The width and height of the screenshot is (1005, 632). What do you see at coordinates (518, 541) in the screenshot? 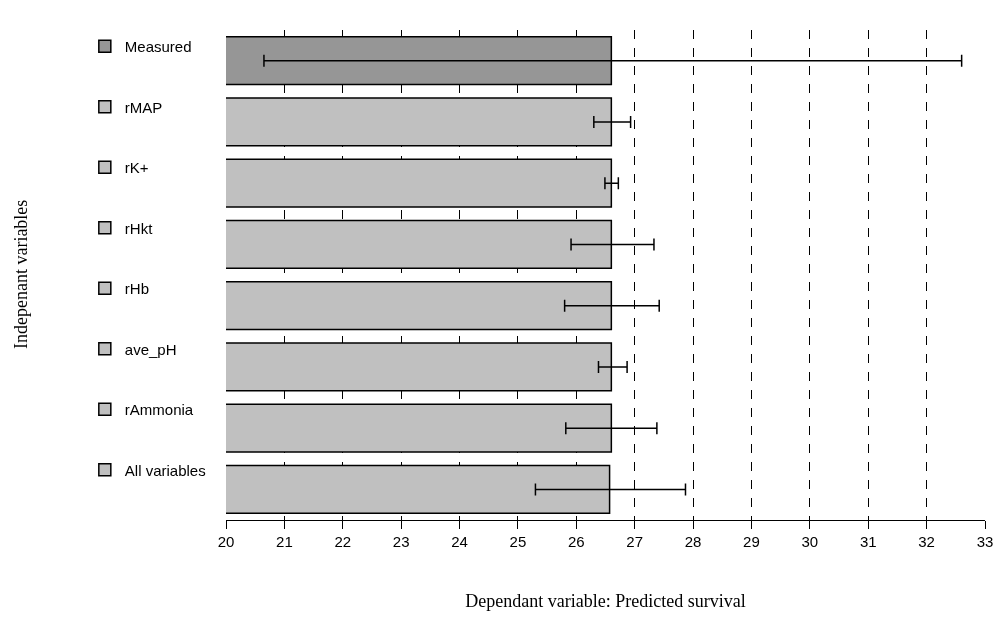
I see `x-tick-label: 25` at bounding box center [518, 541].